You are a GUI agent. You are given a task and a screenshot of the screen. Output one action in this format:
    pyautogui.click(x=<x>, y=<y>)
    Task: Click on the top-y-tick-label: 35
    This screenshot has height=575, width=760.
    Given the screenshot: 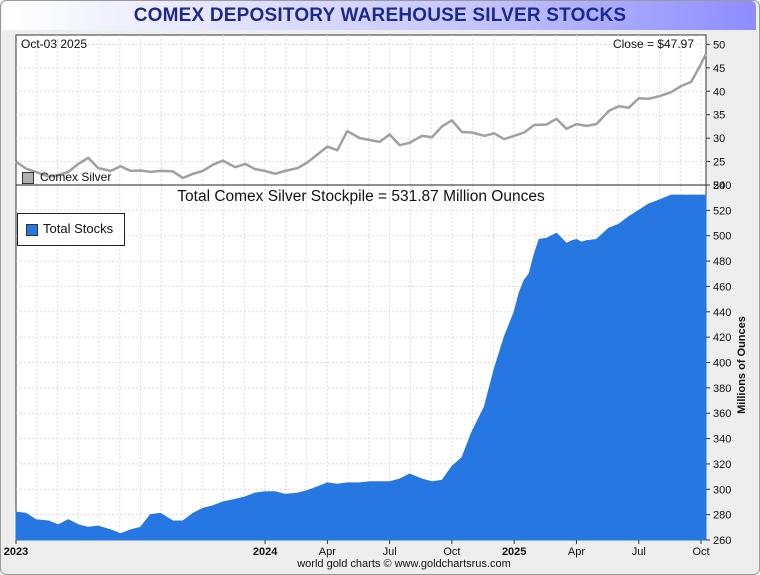 What is the action you would take?
    pyautogui.click(x=719, y=116)
    